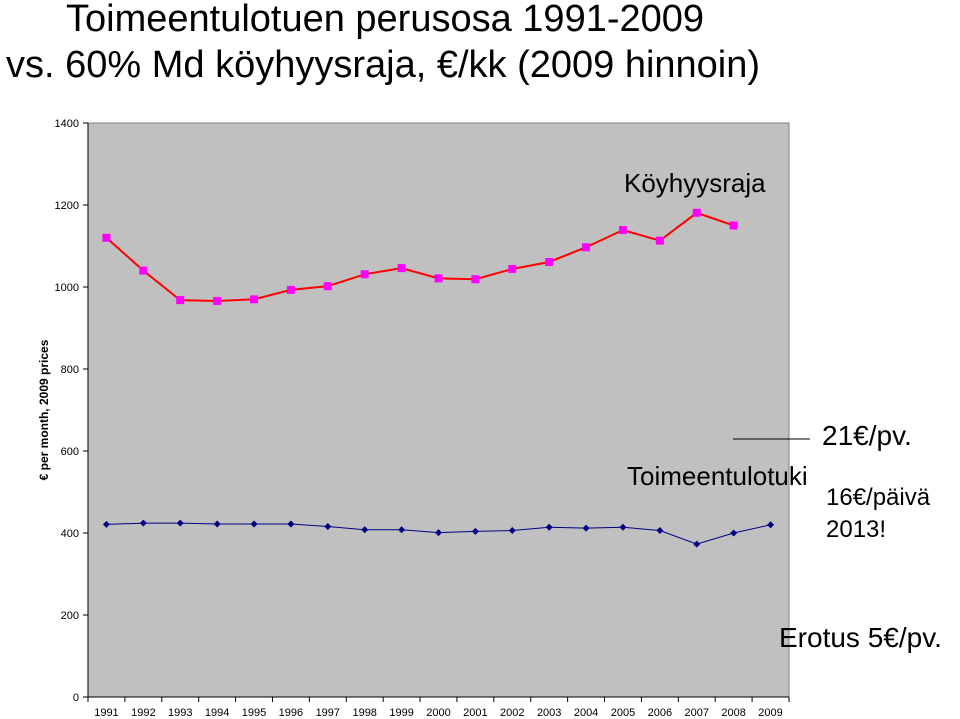  I want to click on x-tick-label: 1991, so click(106, 713).